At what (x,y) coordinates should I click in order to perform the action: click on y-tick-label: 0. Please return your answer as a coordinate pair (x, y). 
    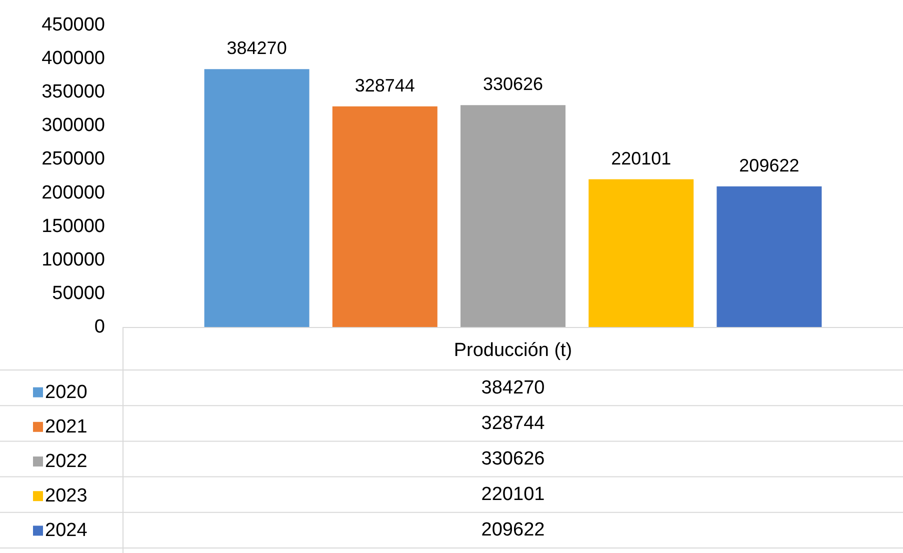
    Looking at the image, I should click on (99, 327).